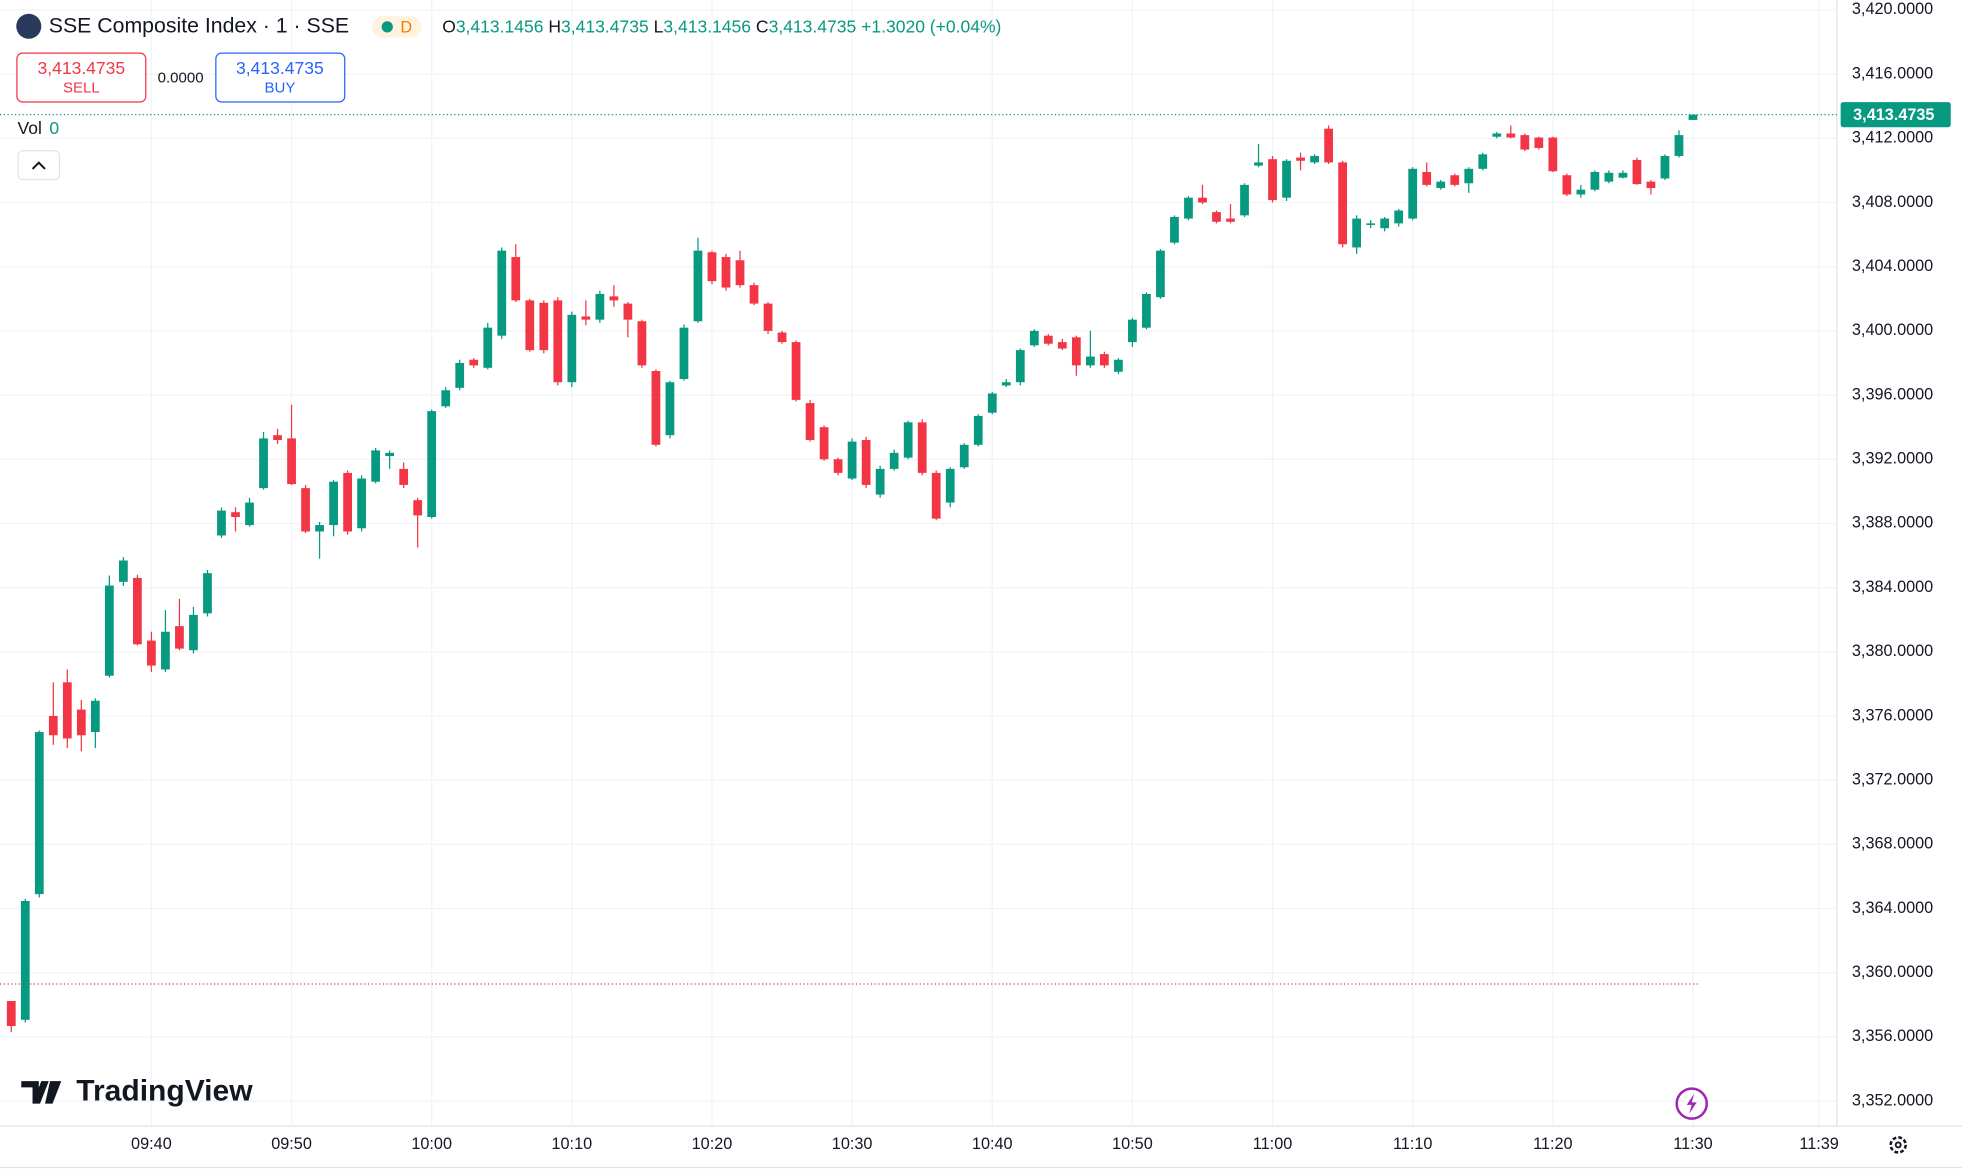 The height and width of the screenshot is (1174, 1962). Describe the element at coordinates (1692, 1144) in the screenshot. I see `x-tick-label: 11:30` at that location.